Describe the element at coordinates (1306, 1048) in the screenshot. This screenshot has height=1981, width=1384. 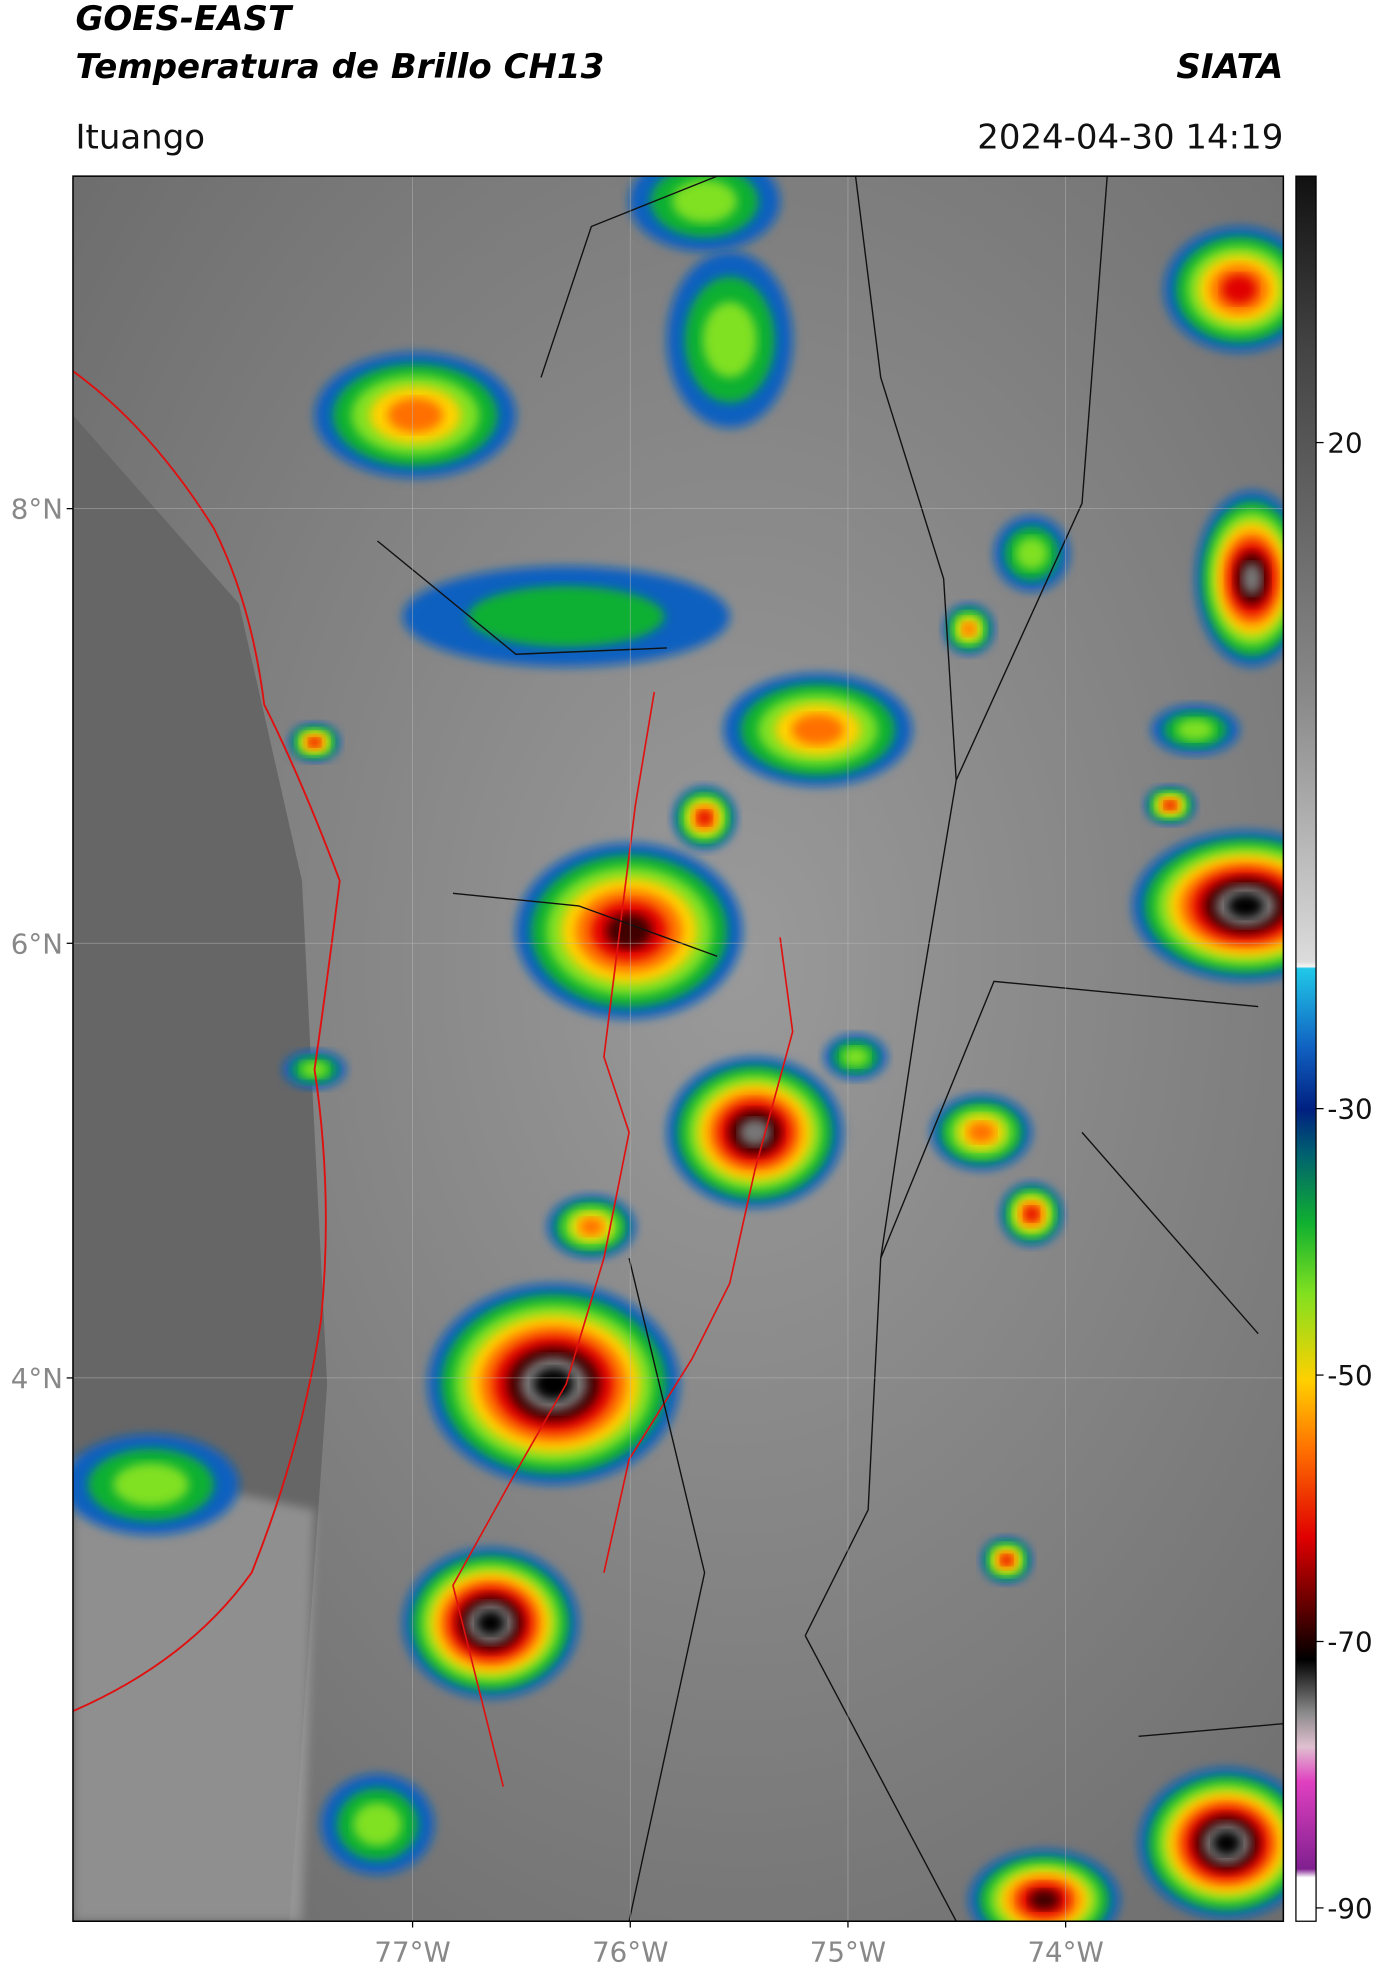
I see `colorbar` at that location.